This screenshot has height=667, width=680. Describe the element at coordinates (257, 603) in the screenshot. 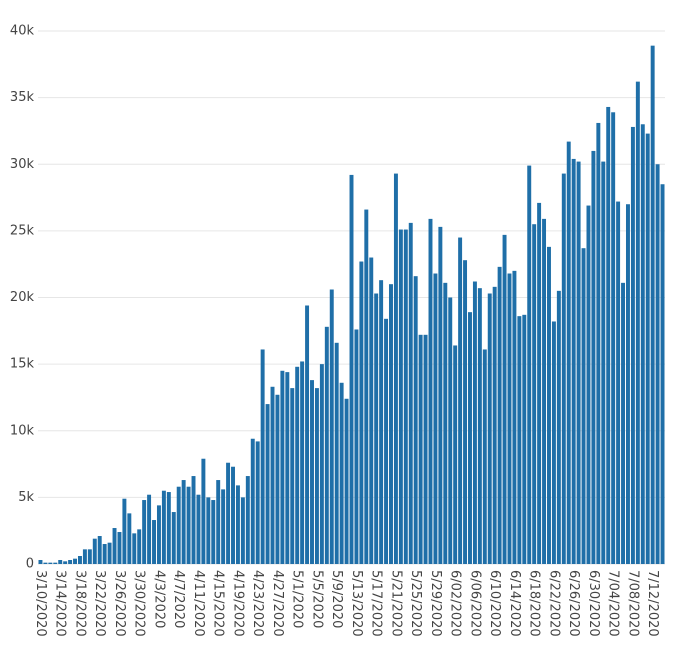

I see `x-tick-label: 4/23/2020` at that location.